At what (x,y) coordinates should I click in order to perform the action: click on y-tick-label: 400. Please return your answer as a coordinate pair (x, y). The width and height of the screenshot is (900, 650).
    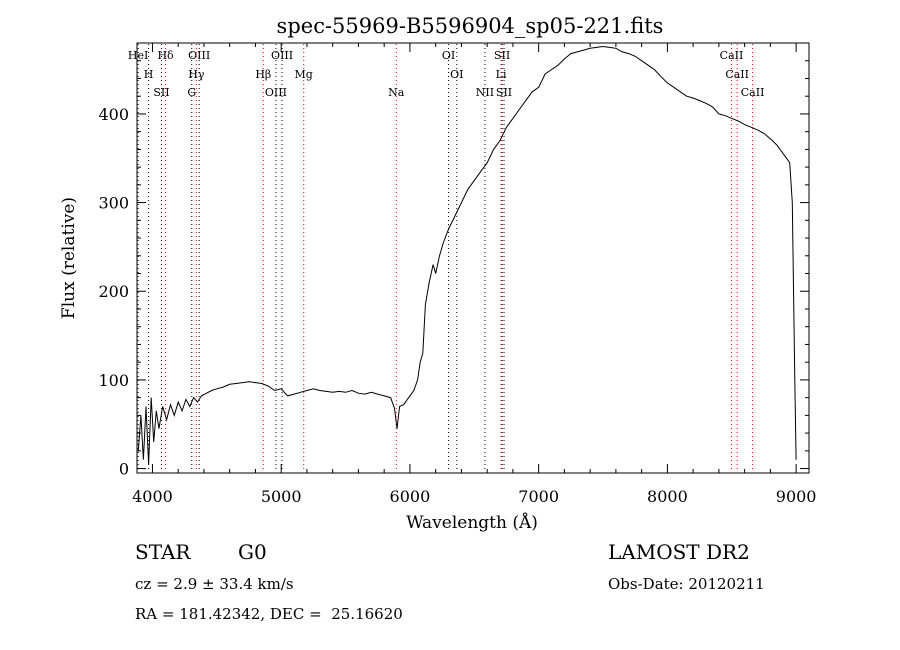
    Looking at the image, I should click on (113, 114).